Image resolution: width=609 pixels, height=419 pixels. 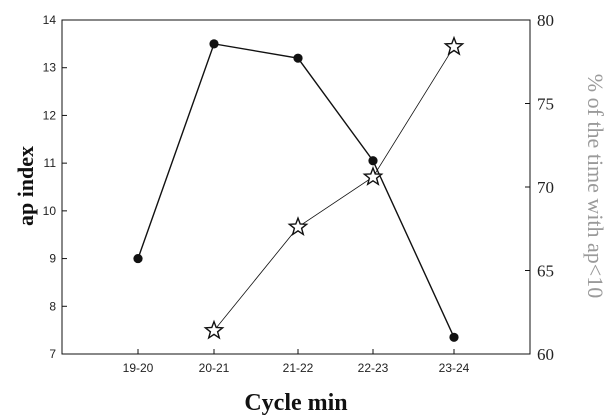 I want to click on y-right-tick-label: 80, so click(x=545, y=20).